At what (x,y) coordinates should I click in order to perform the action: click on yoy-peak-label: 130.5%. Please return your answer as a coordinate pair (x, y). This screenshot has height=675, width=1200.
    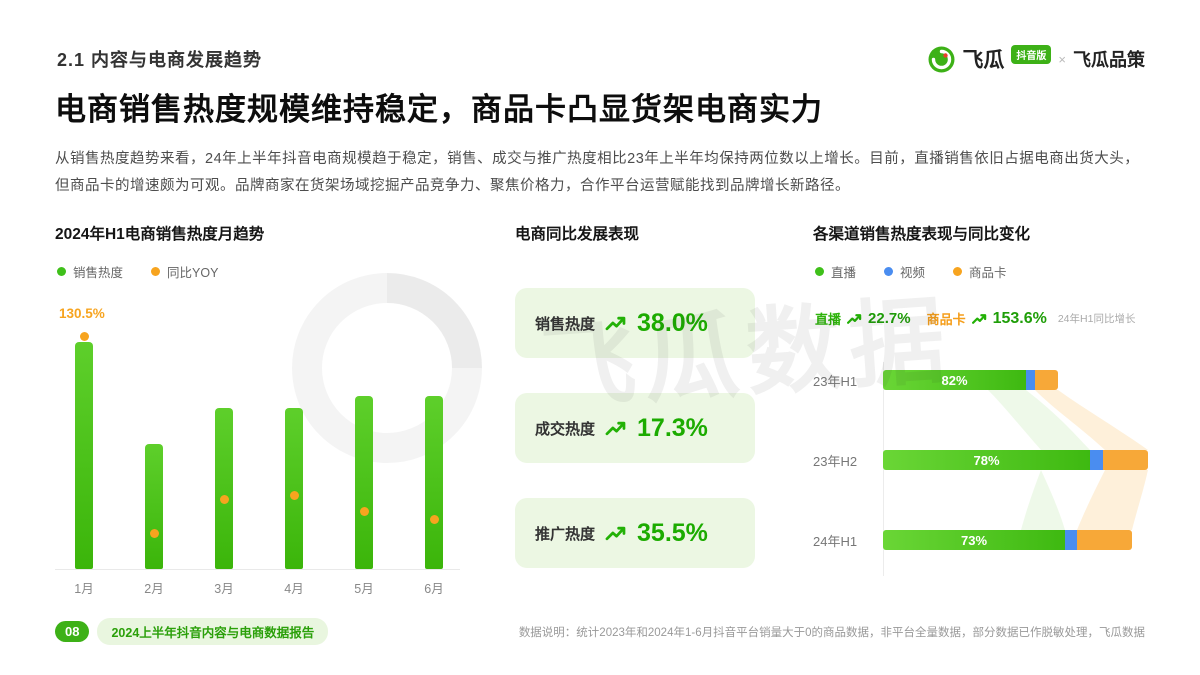
    Looking at the image, I should click on (82, 313).